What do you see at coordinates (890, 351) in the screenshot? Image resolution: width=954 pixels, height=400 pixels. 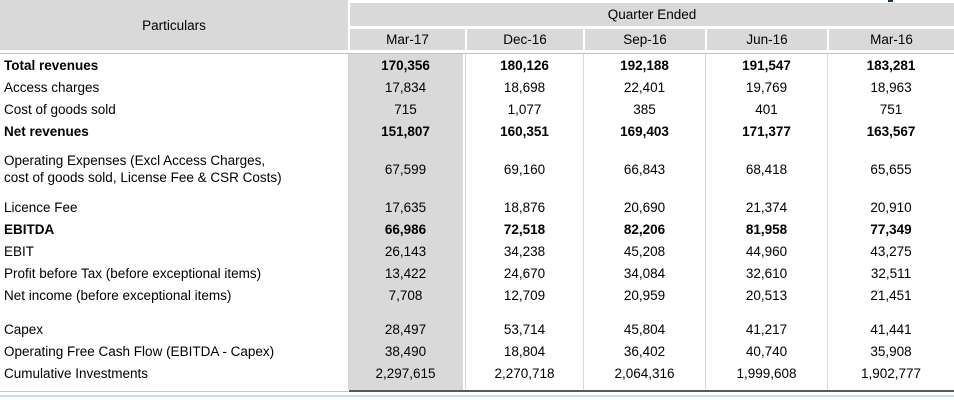 I see `value-cell: 35,908` at bounding box center [890, 351].